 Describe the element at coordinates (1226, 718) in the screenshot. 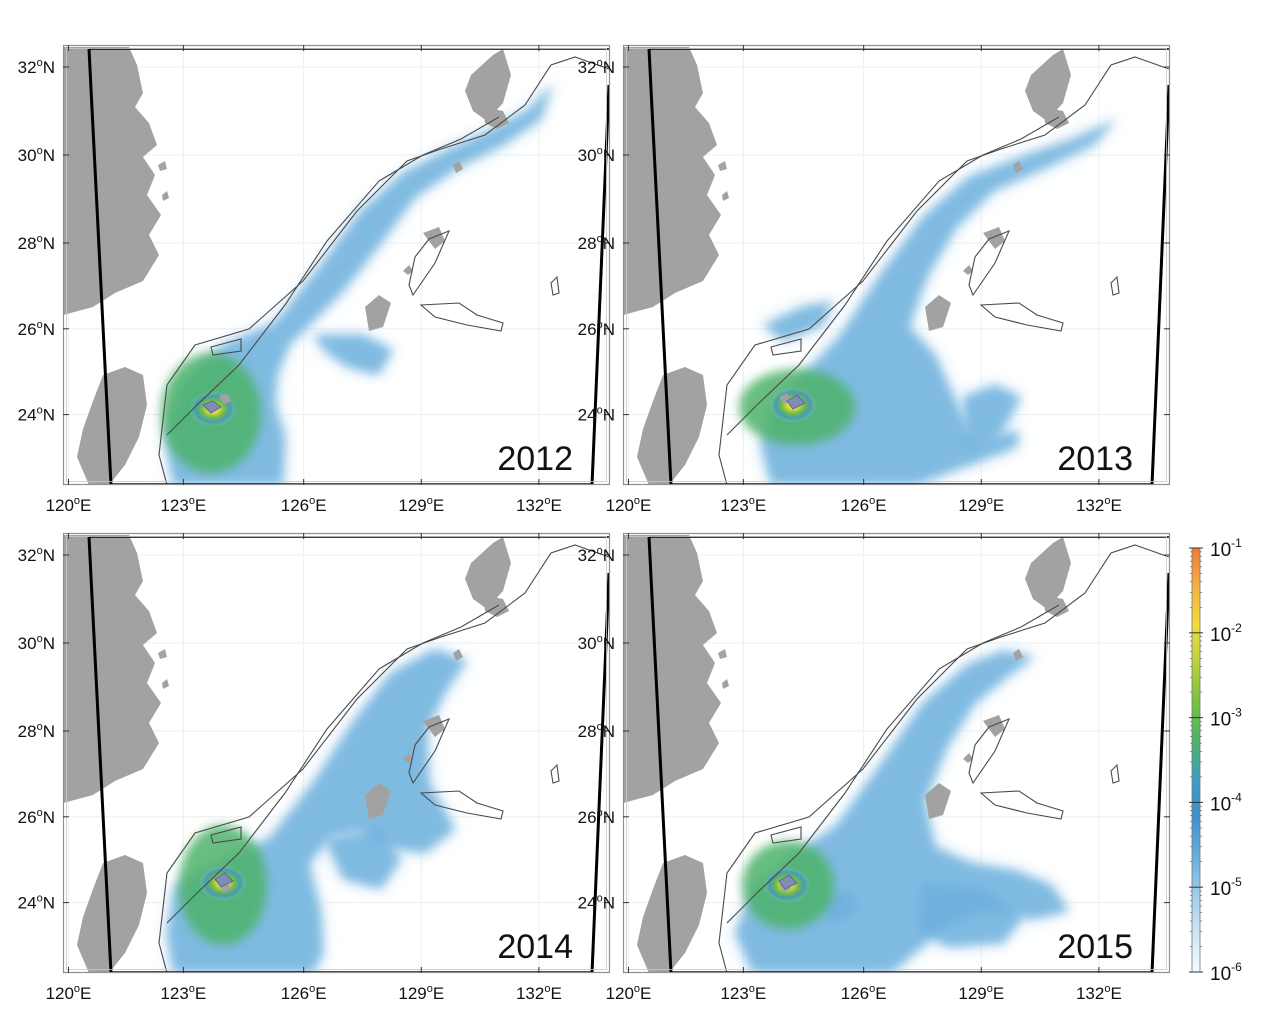

I see `colorbar-label: 10⁻³` at that location.